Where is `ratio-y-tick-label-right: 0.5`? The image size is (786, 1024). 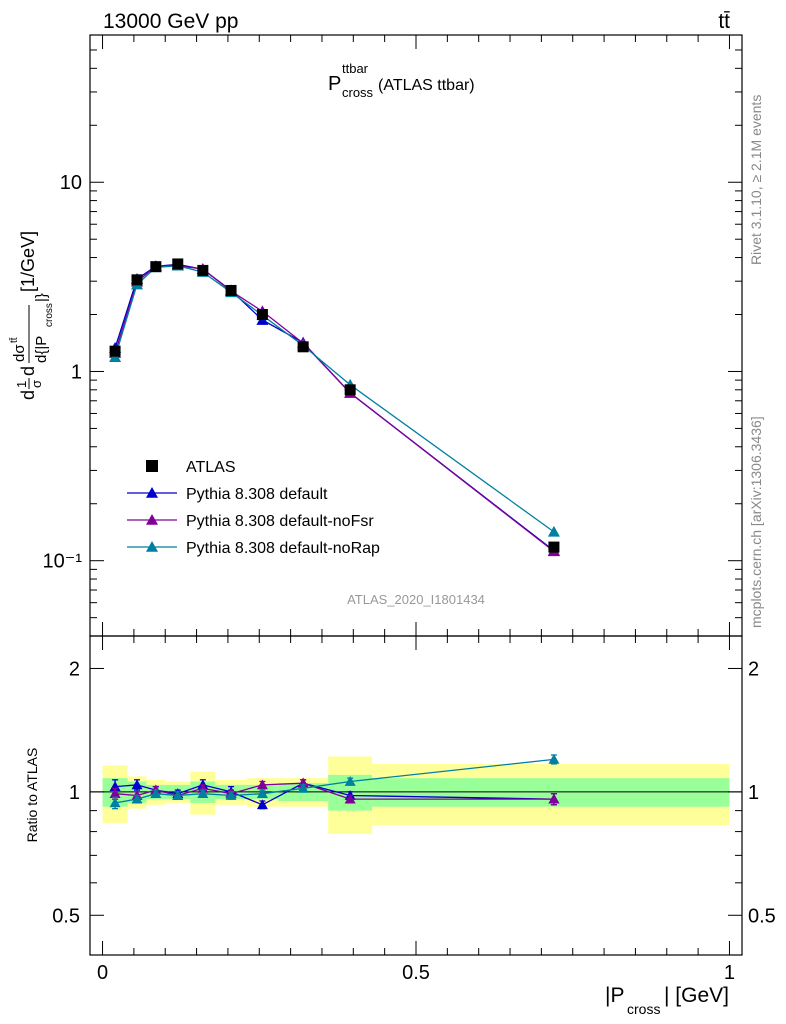
ratio-y-tick-label-right: 0.5 is located at coordinates (762, 916).